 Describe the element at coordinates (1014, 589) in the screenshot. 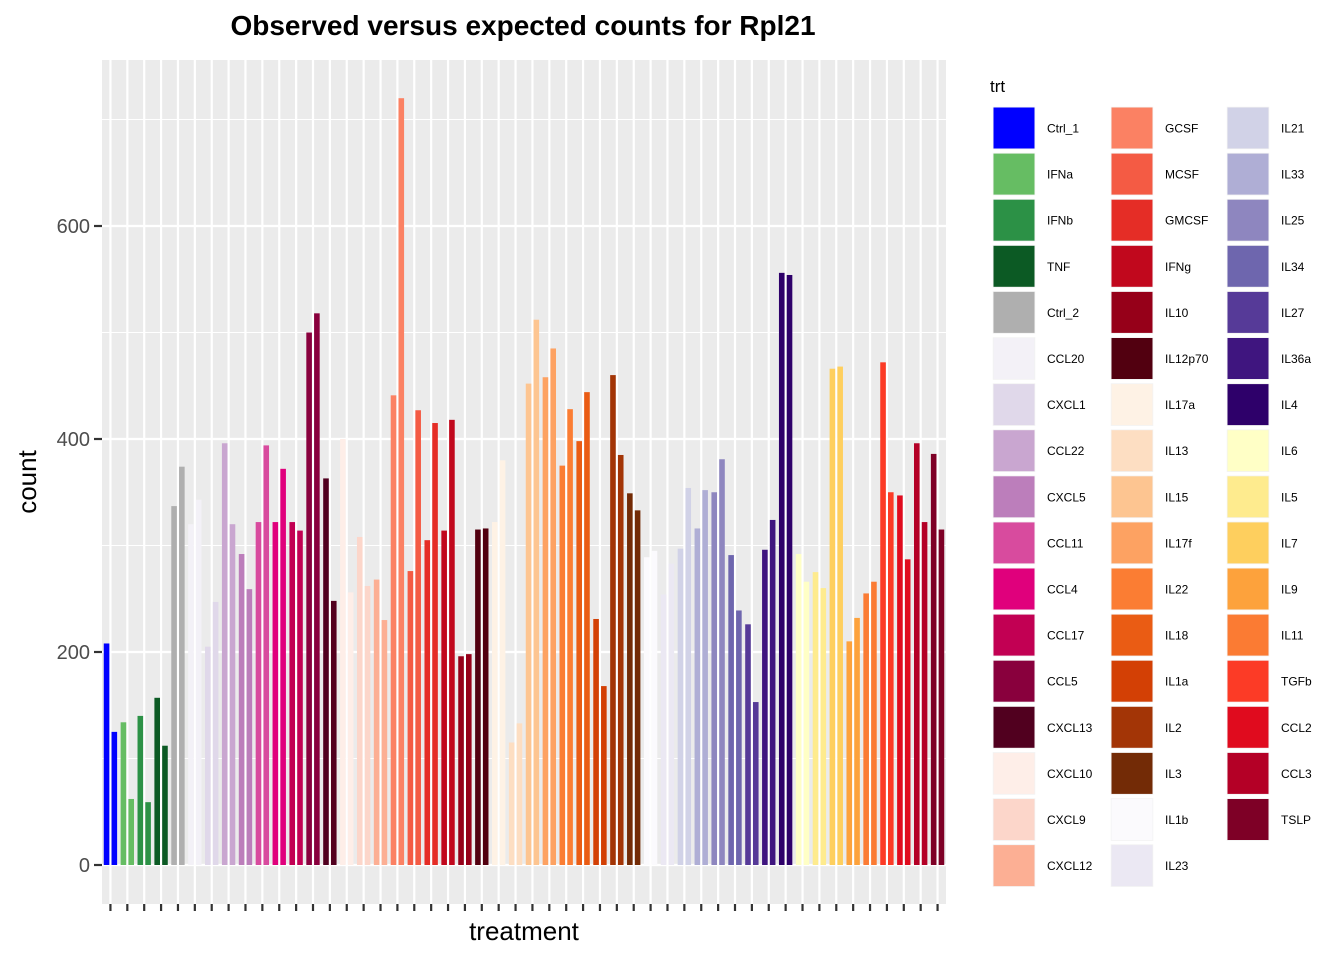

I see `legend-swatch-ccl4` at that location.